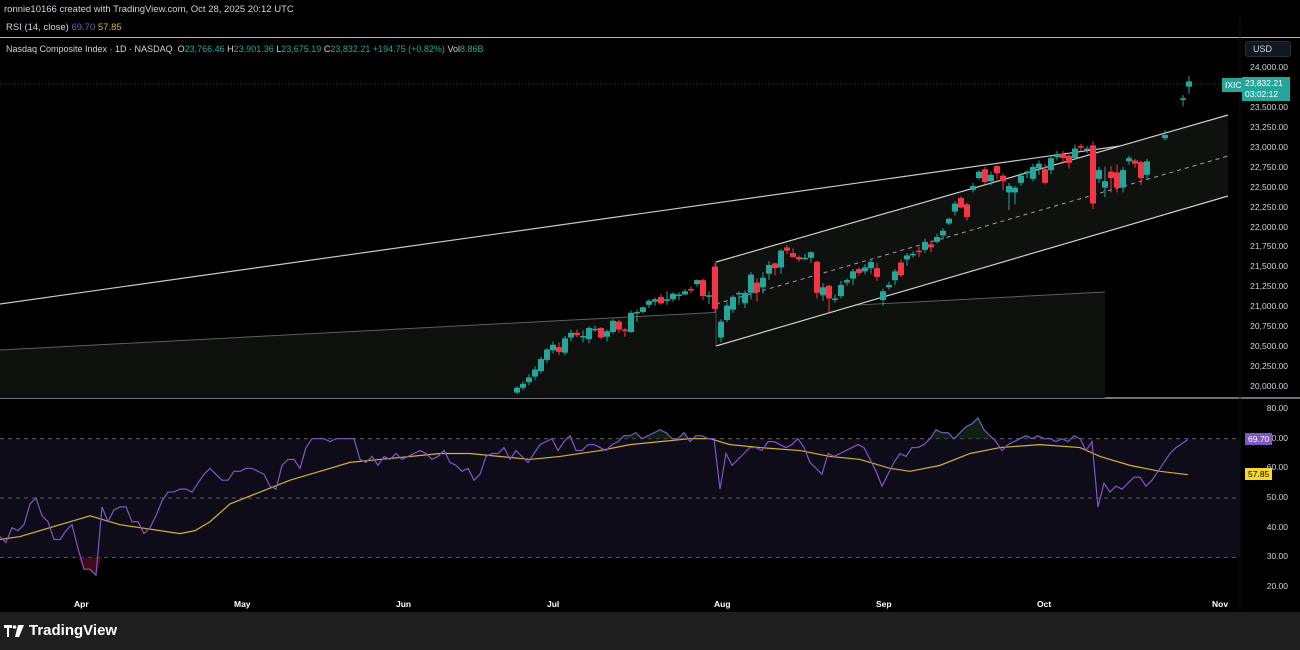  What do you see at coordinates (1269, 366) in the screenshot?
I see `price-tick: 20,250.00` at bounding box center [1269, 366].